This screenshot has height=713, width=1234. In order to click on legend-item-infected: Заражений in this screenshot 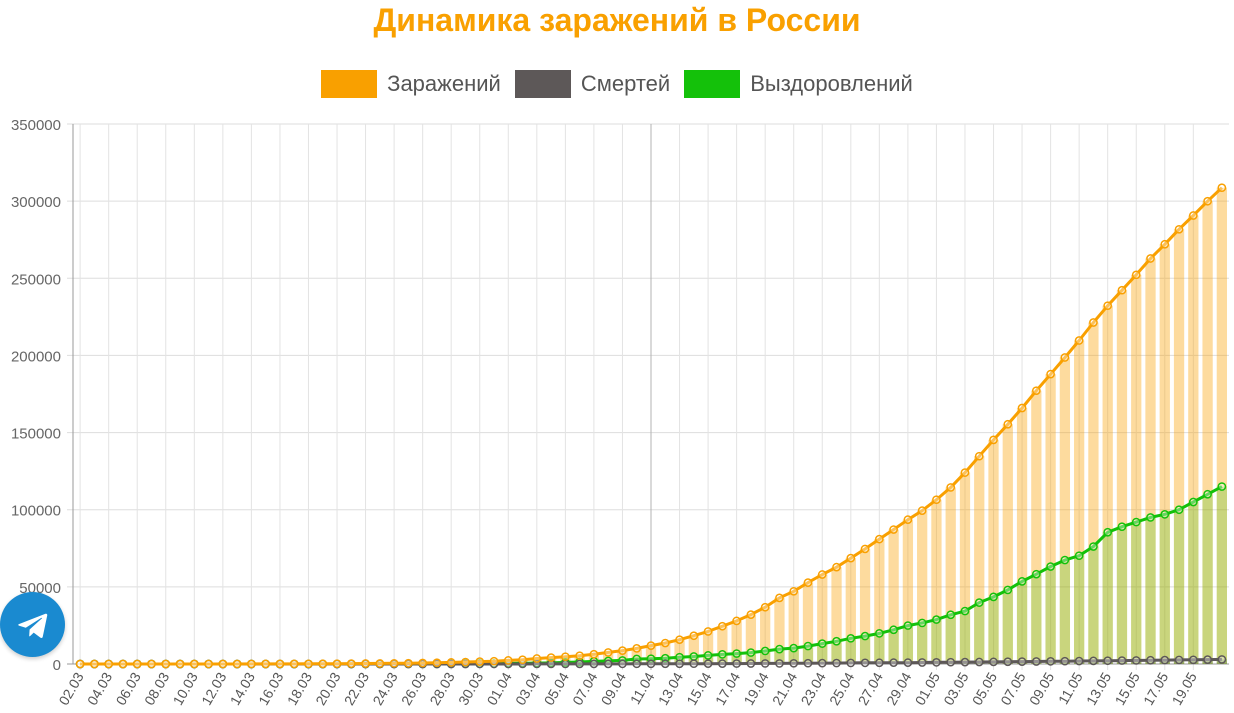, I will do `click(411, 84)`.